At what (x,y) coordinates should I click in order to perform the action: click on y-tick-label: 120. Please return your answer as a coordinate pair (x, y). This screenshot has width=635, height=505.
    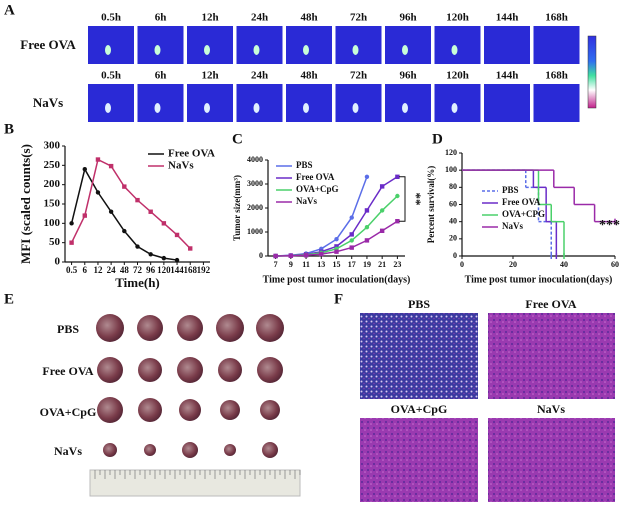
    Looking at the image, I should click on (451, 152).